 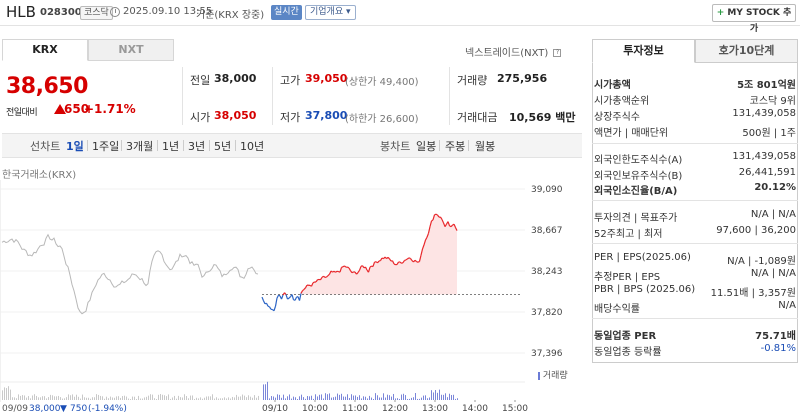 What do you see at coordinates (455, 146) in the screenshot?
I see `candle-weekly: 주봉` at bounding box center [455, 146].